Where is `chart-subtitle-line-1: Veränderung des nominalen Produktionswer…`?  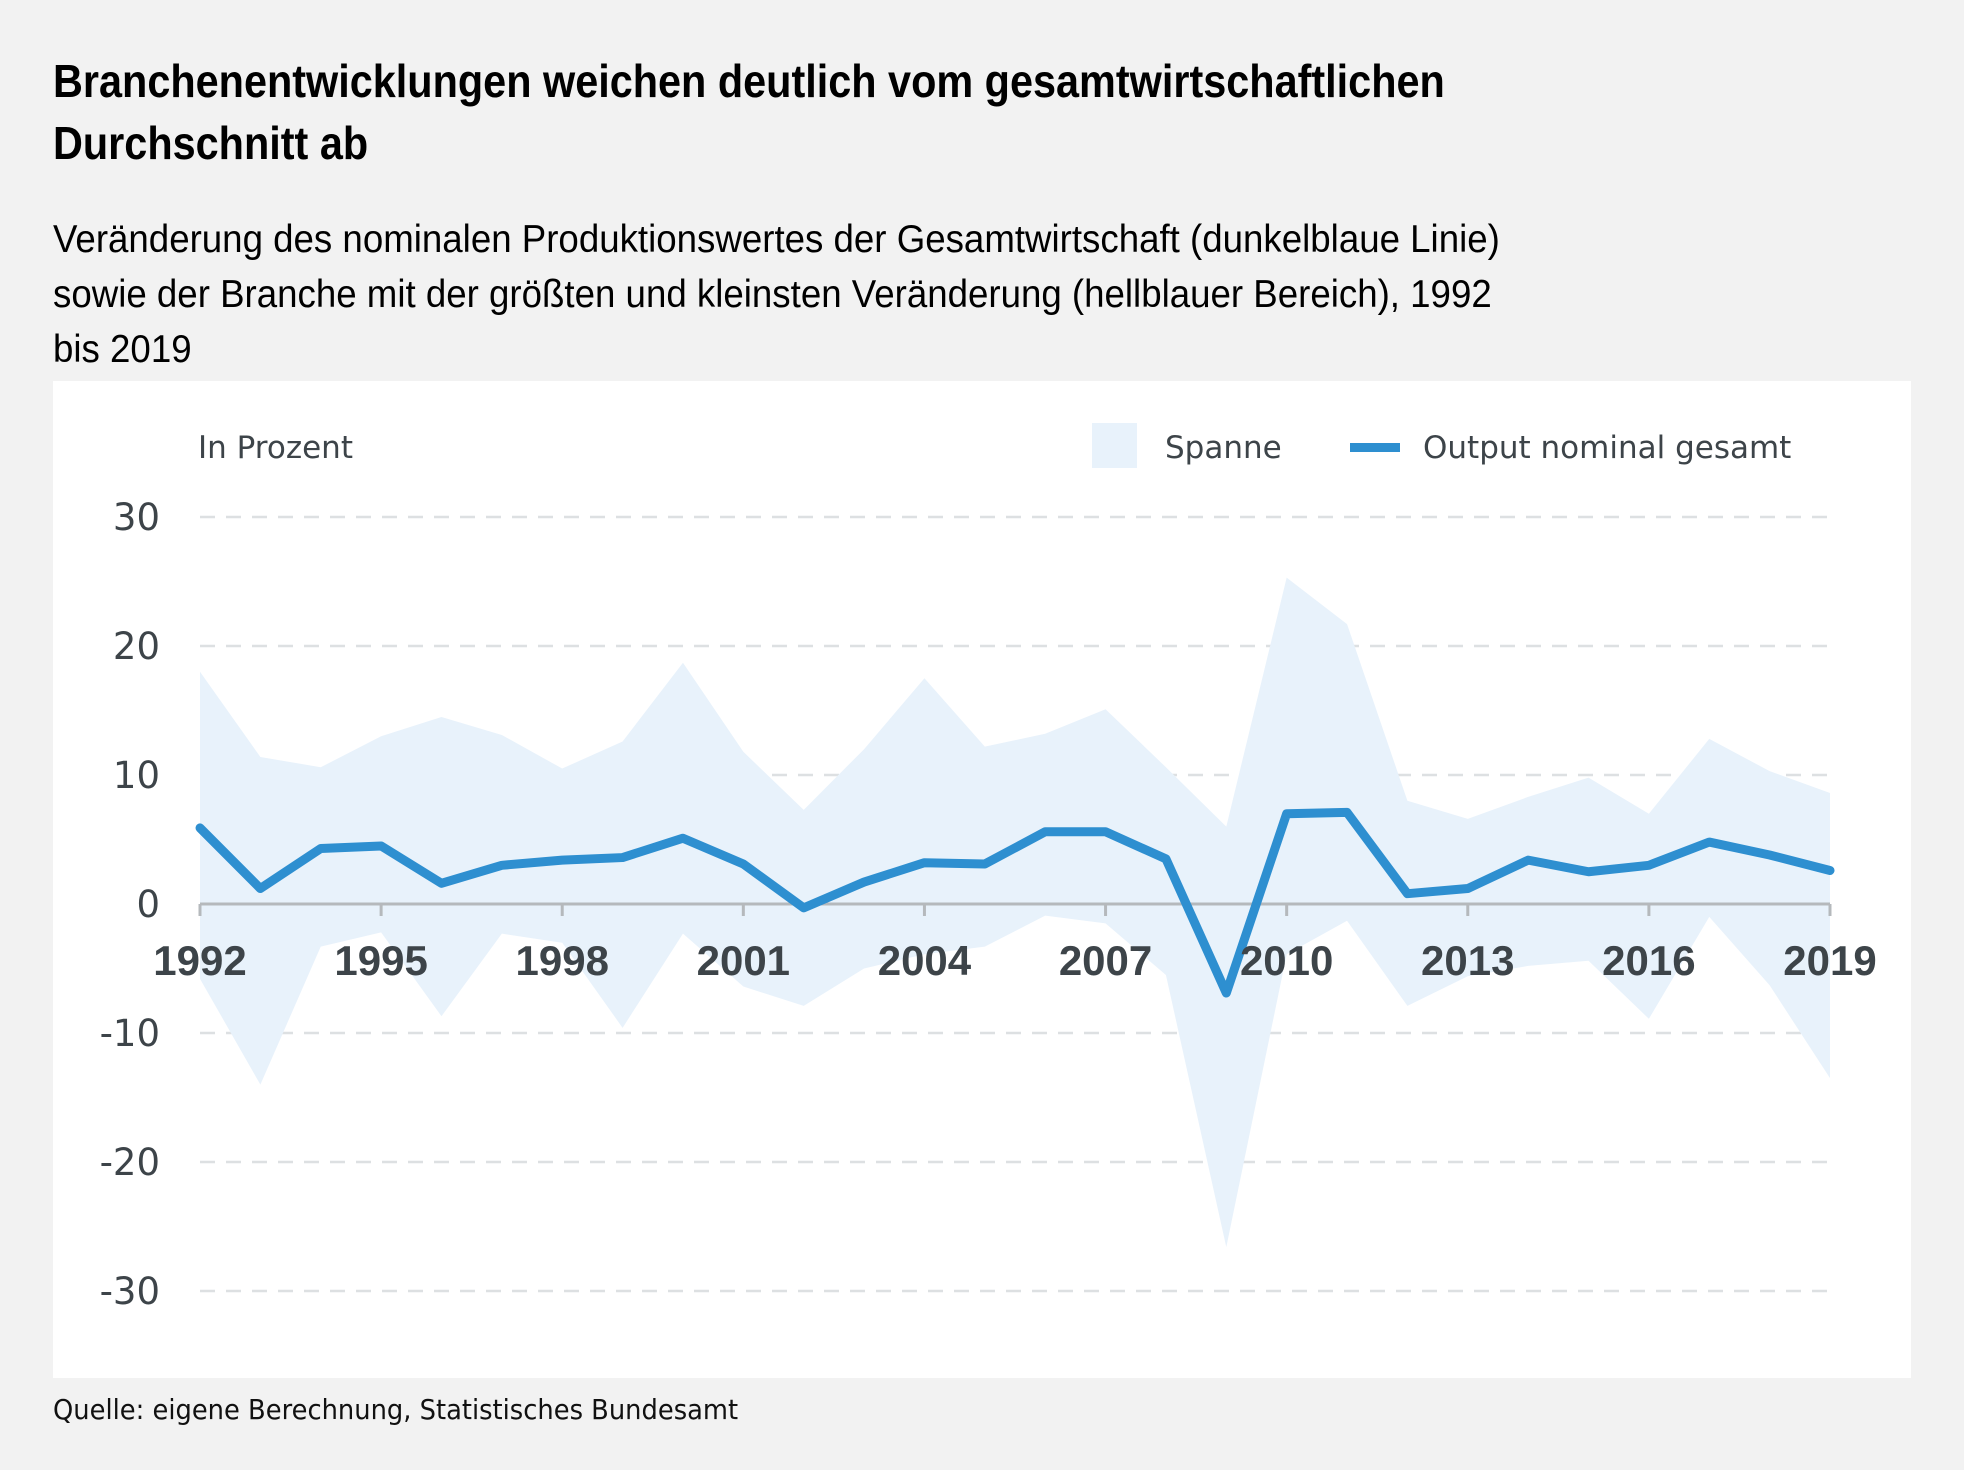
chart-subtitle-line-1: Veränderung des nominalen Produktionswer… is located at coordinates (776, 239).